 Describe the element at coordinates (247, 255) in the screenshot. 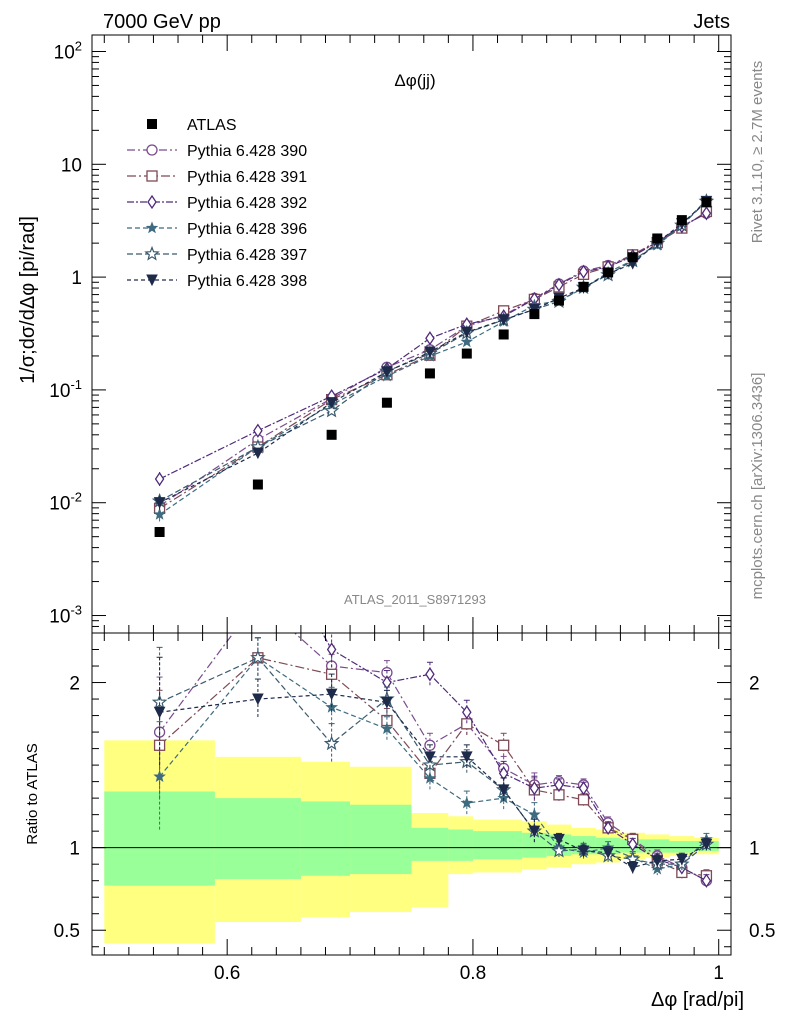

I see `legend-label: Pythia 6.428 397` at that location.